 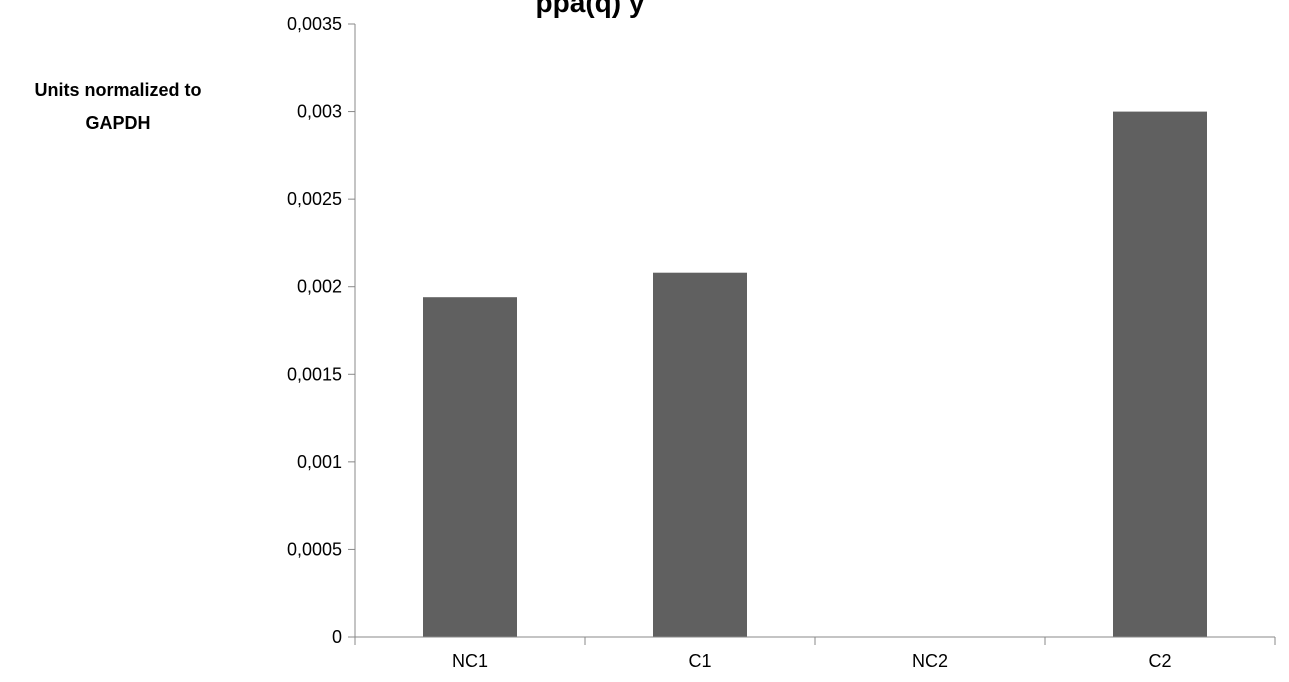 What do you see at coordinates (321, 330) in the screenshot?
I see `y-axis: 0 0,0005 0,001 0,0015 0,002 0,0025 0,003 0,0035` at bounding box center [321, 330].